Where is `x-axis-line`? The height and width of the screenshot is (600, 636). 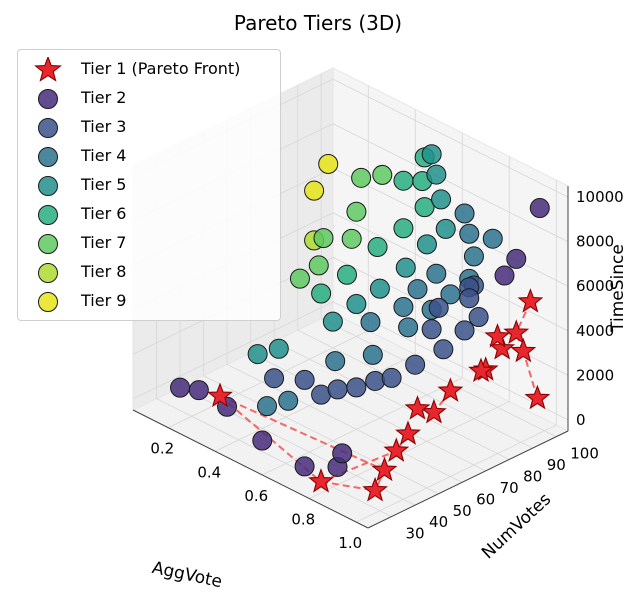
x-axis-line is located at coordinates (250, 469).